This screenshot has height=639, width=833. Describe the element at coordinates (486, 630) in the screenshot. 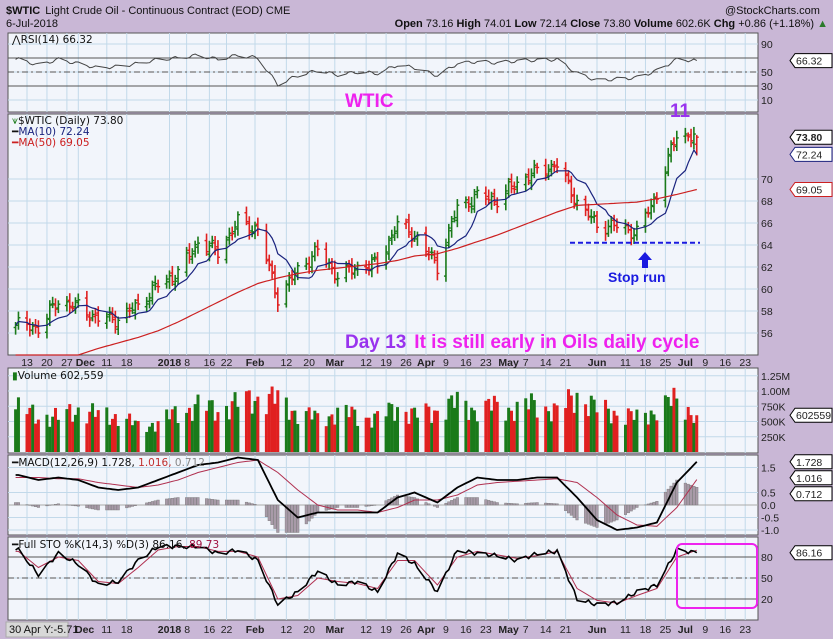

I see `date-tick-label: 23` at that location.